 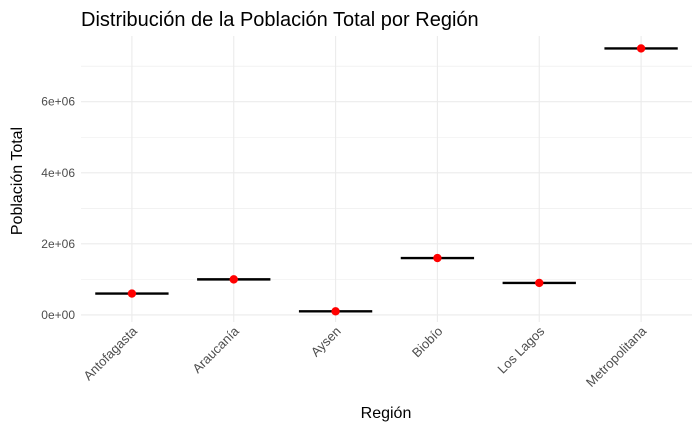 I want to click on y-tick-label: 2e+06, so click(x=58, y=244).